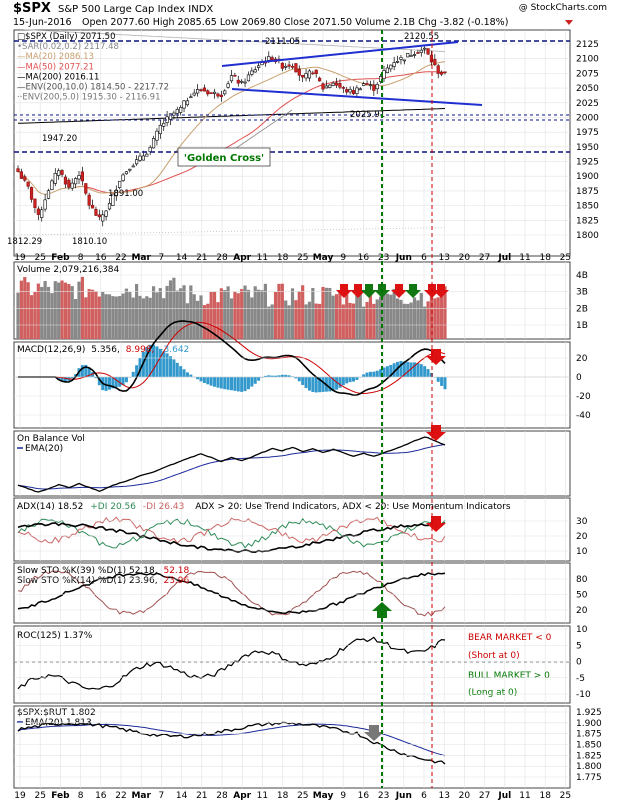  I want to click on y-tick-label: 0, so click(579, 378).